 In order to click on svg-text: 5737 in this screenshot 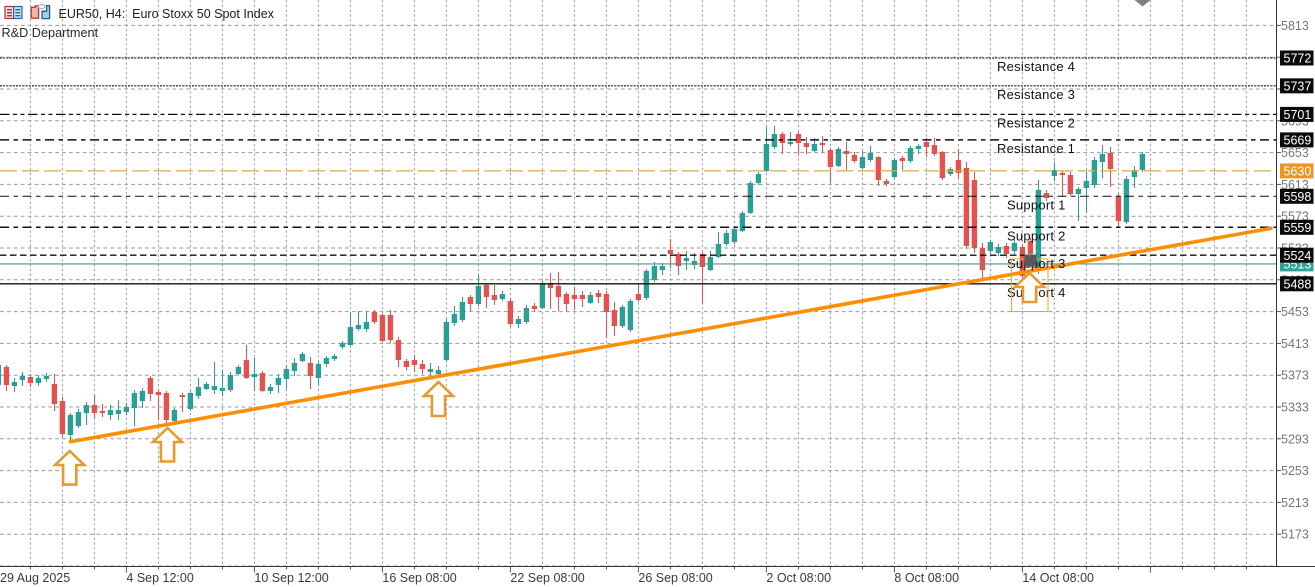, I will do `click(1298, 87)`.